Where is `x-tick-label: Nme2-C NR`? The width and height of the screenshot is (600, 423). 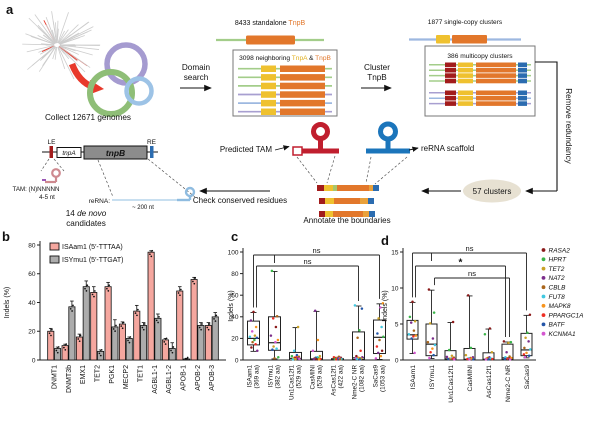 x-tick-label: Nme2-C NR is located at coordinates (354, 382).